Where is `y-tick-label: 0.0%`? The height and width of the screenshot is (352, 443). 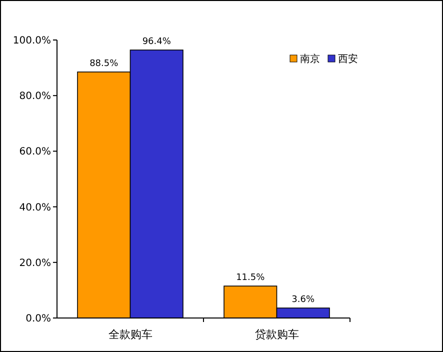 y-tick-label: 0.0% is located at coordinates (38, 319).